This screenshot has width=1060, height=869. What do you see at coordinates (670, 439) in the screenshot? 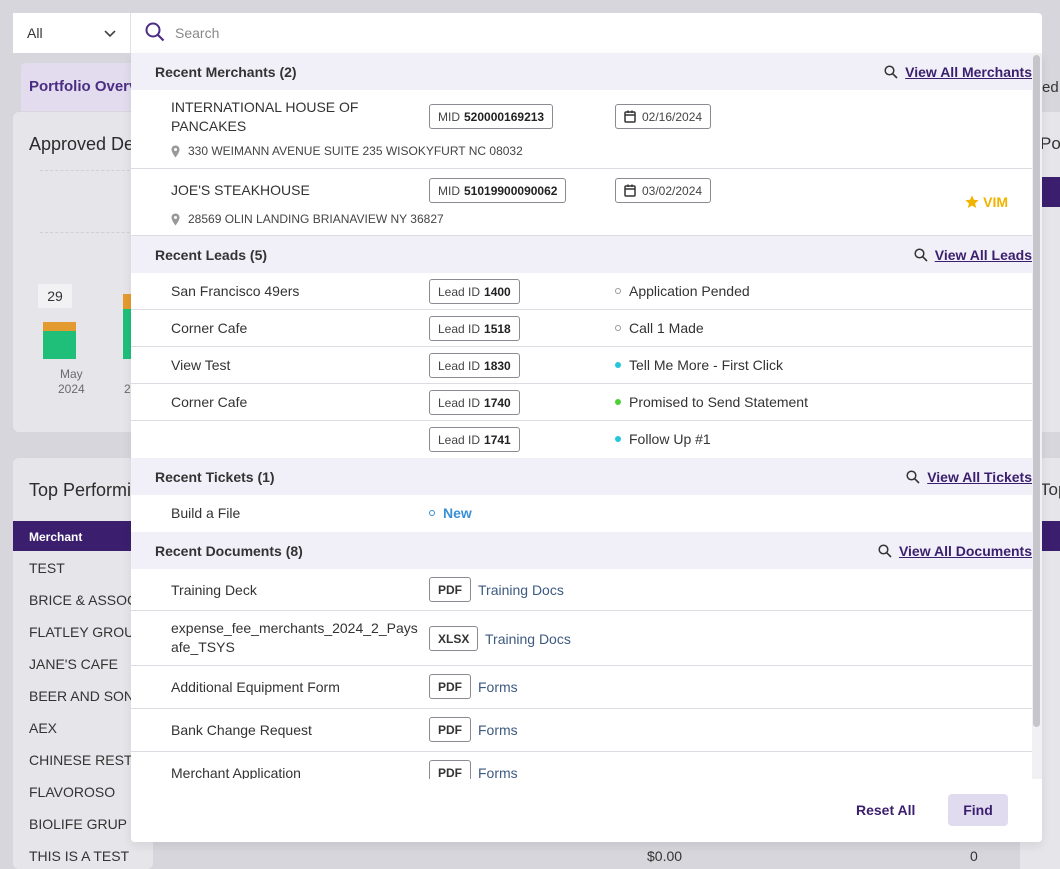
I see `lead-status-label: Follow Up #1` at bounding box center [670, 439].